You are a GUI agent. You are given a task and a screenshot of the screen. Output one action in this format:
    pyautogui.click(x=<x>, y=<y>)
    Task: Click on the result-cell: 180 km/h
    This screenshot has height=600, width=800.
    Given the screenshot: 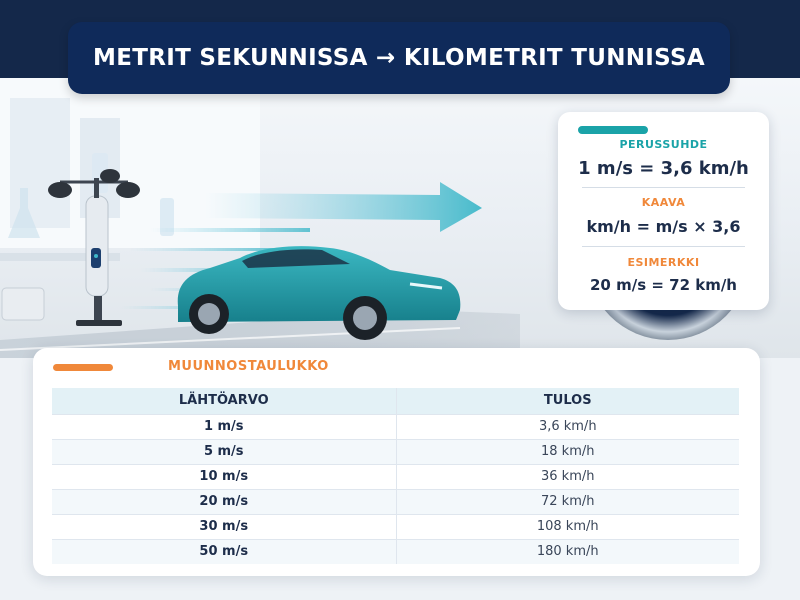 What is the action you would take?
    pyautogui.click(x=567, y=551)
    